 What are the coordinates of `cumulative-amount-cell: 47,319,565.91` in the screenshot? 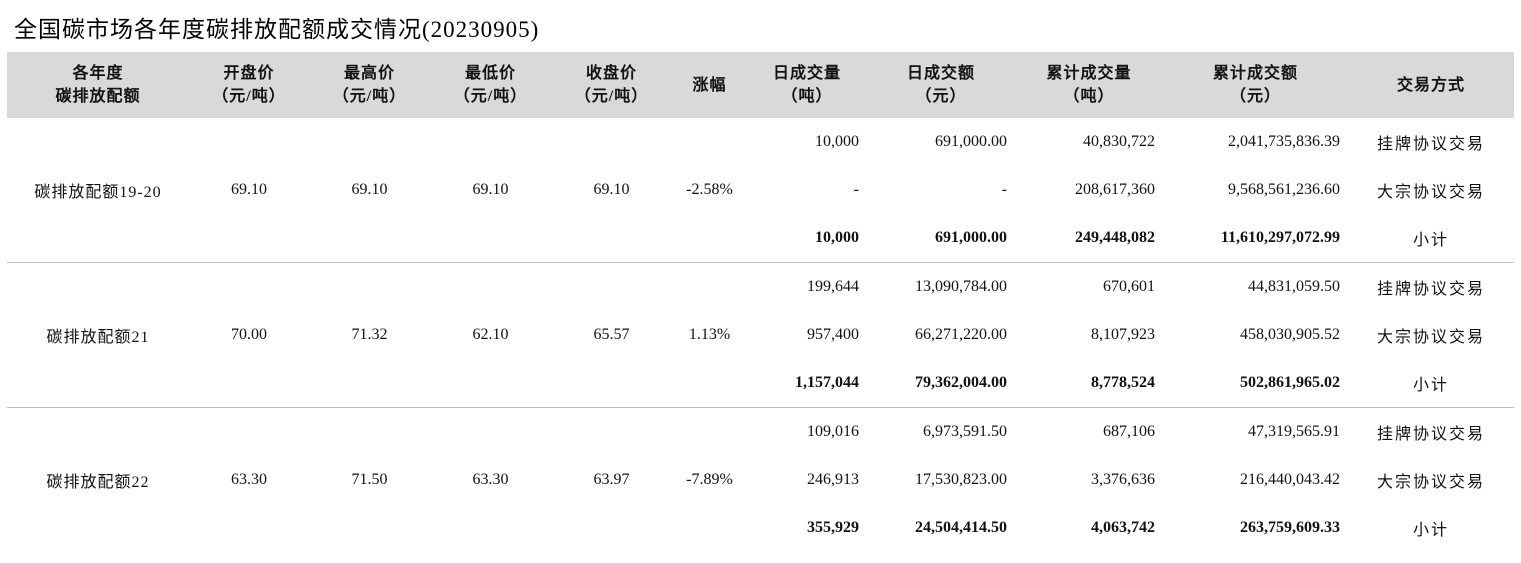 It's located at (1255, 431).